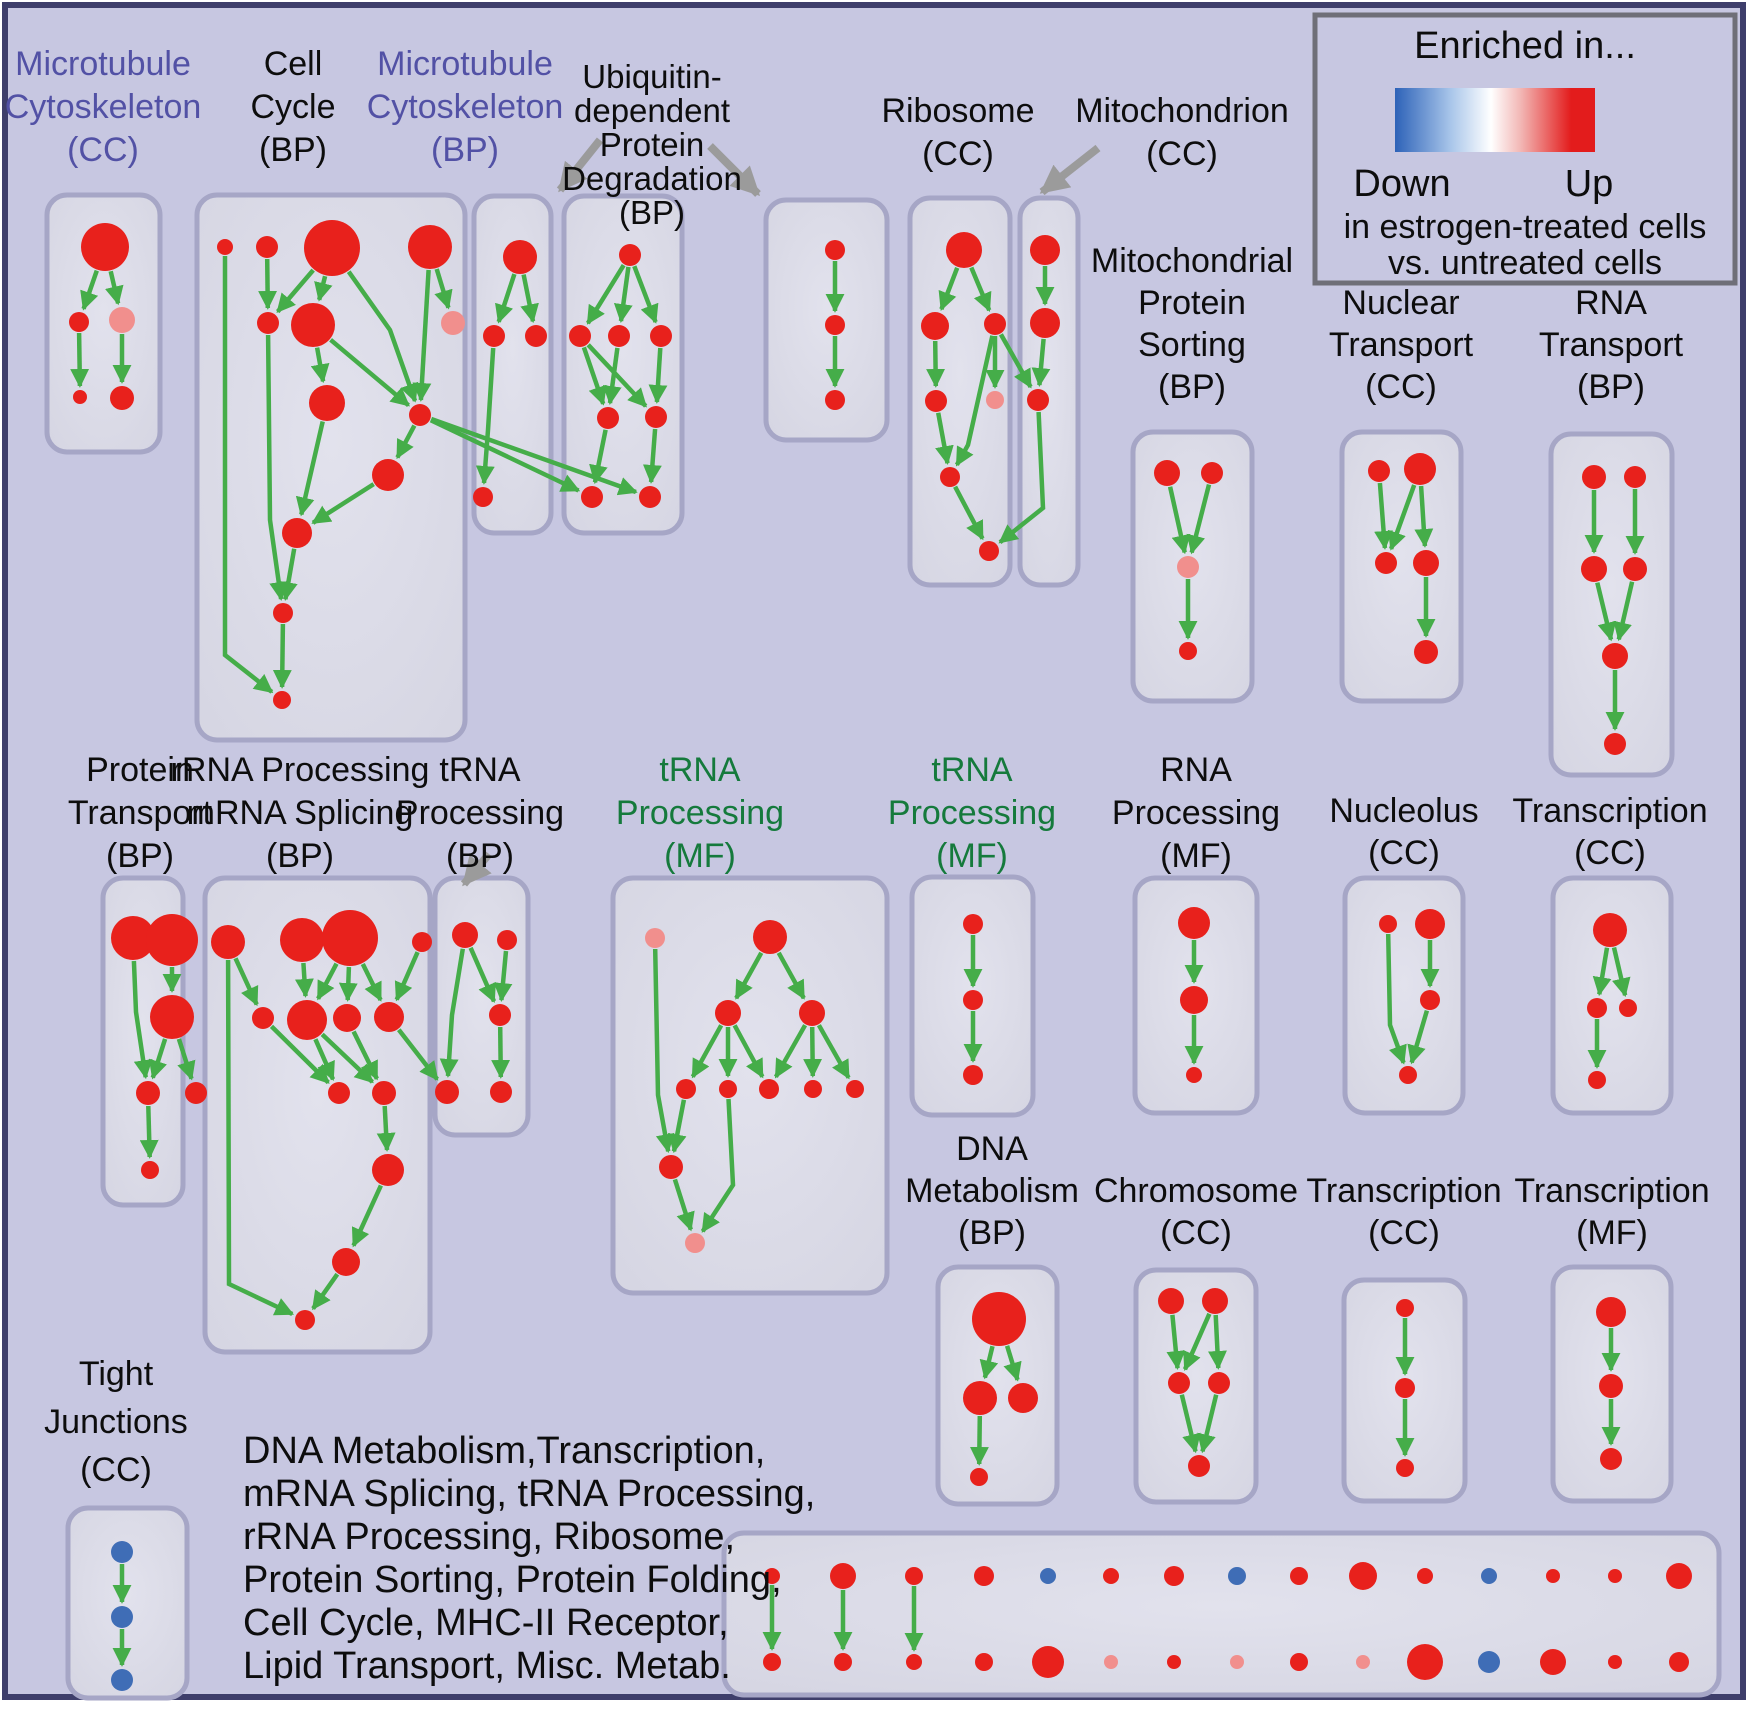 Image resolution: width=1750 pixels, height=1715 pixels. What do you see at coordinates (997, 1385) in the screenshot?
I see `cluster-box-dna-metabolism-bp` at bounding box center [997, 1385].